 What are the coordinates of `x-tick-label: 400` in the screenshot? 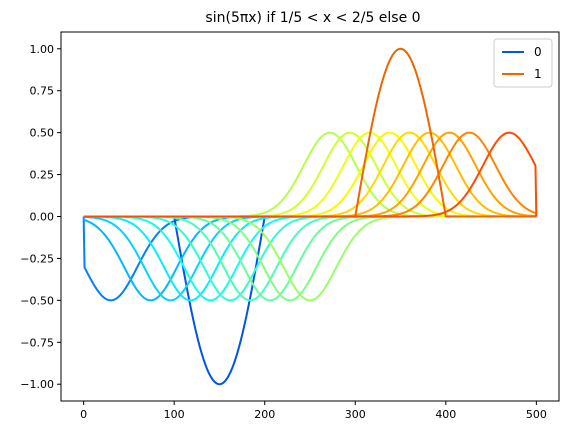 It's located at (445, 414).